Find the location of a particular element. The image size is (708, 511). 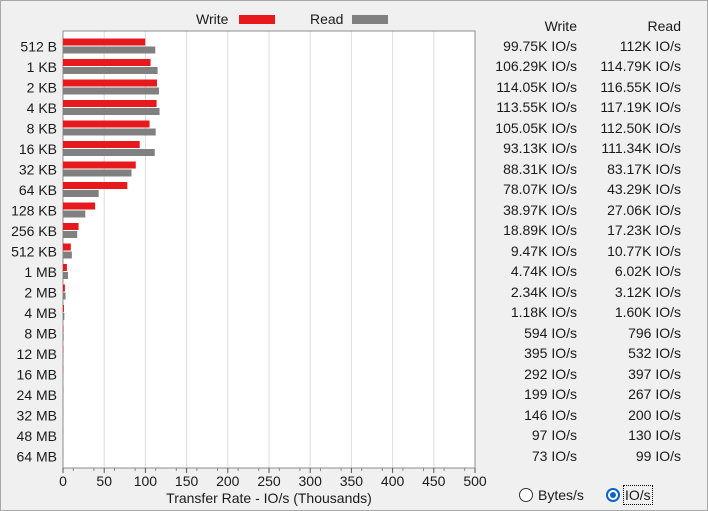

write-rate-cell: 199 IO/s is located at coordinates (550, 394).